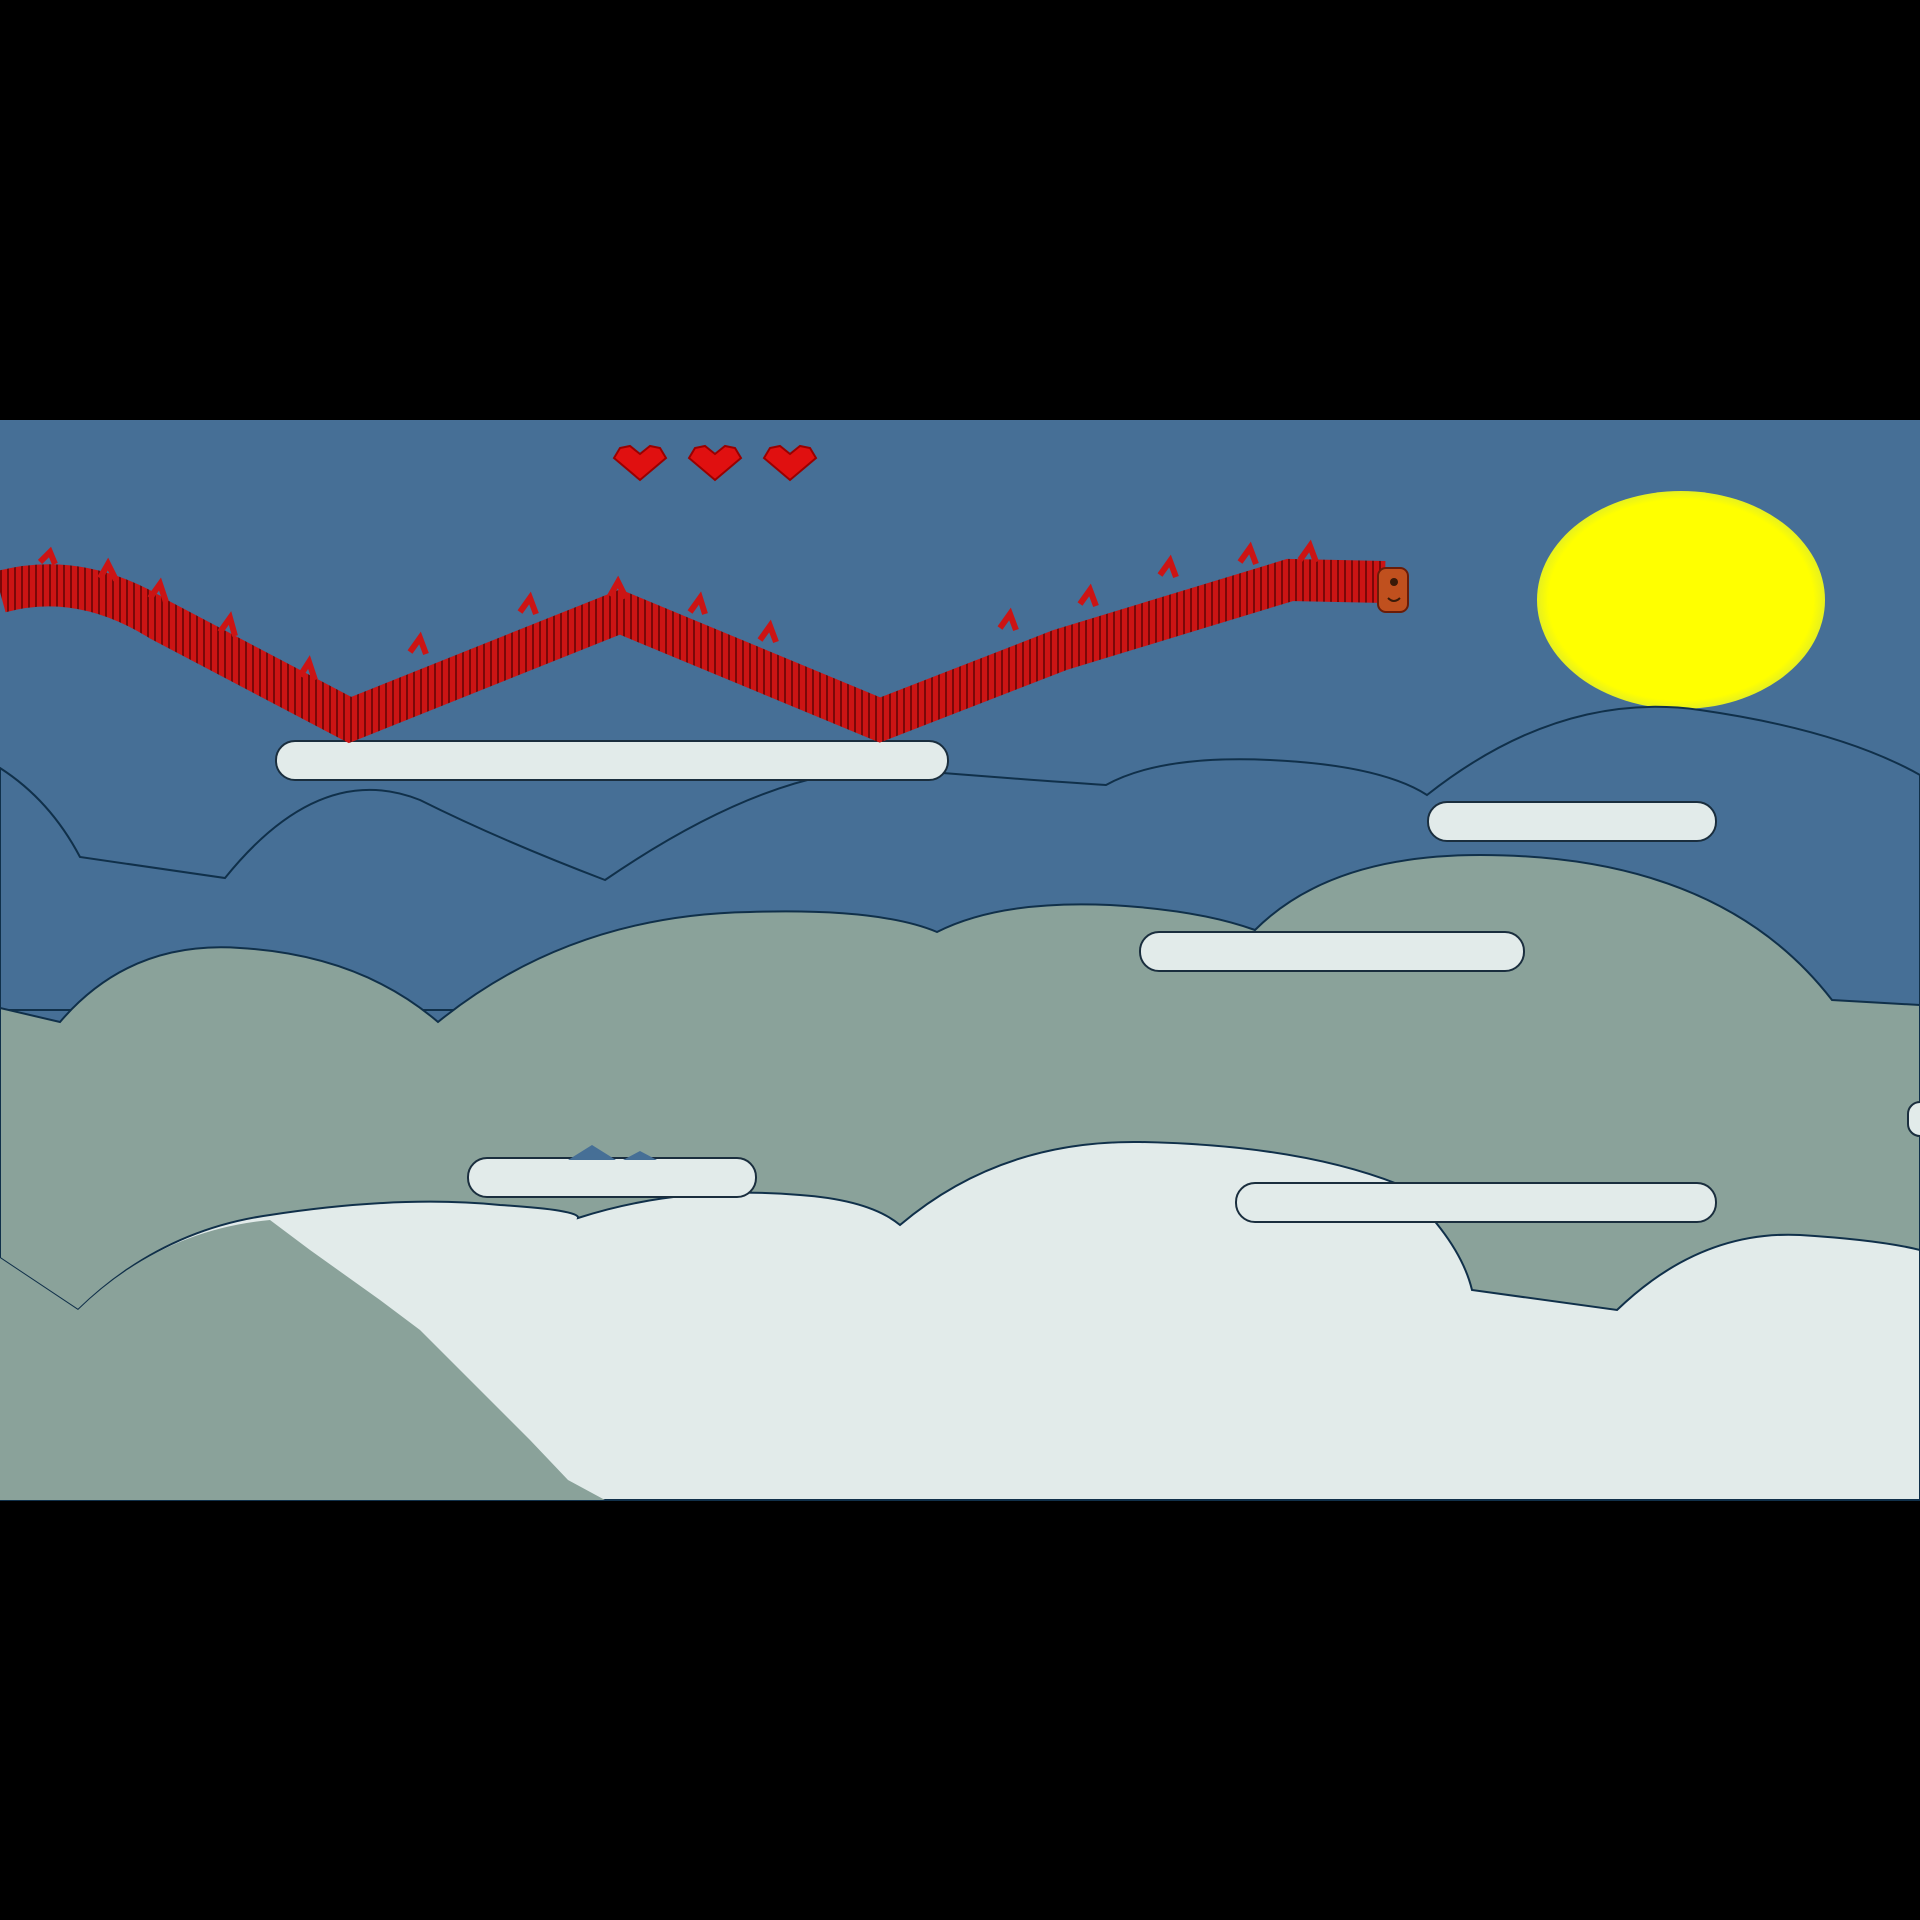 The height and width of the screenshot is (1920, 1920). Describe the element at coordinates (1681, 600) in the screenshot. I see `sun` at that location.